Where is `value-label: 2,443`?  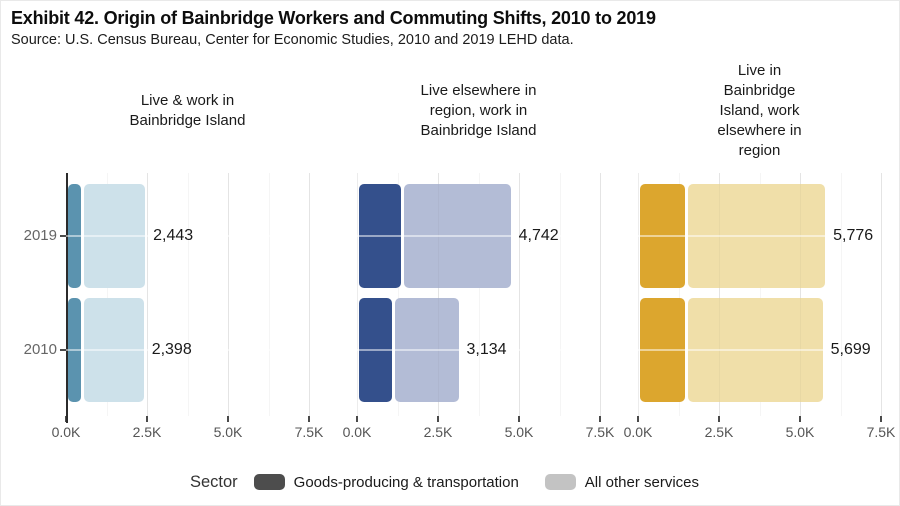
value-label: 2,443 is located at coordinates (173, 235).